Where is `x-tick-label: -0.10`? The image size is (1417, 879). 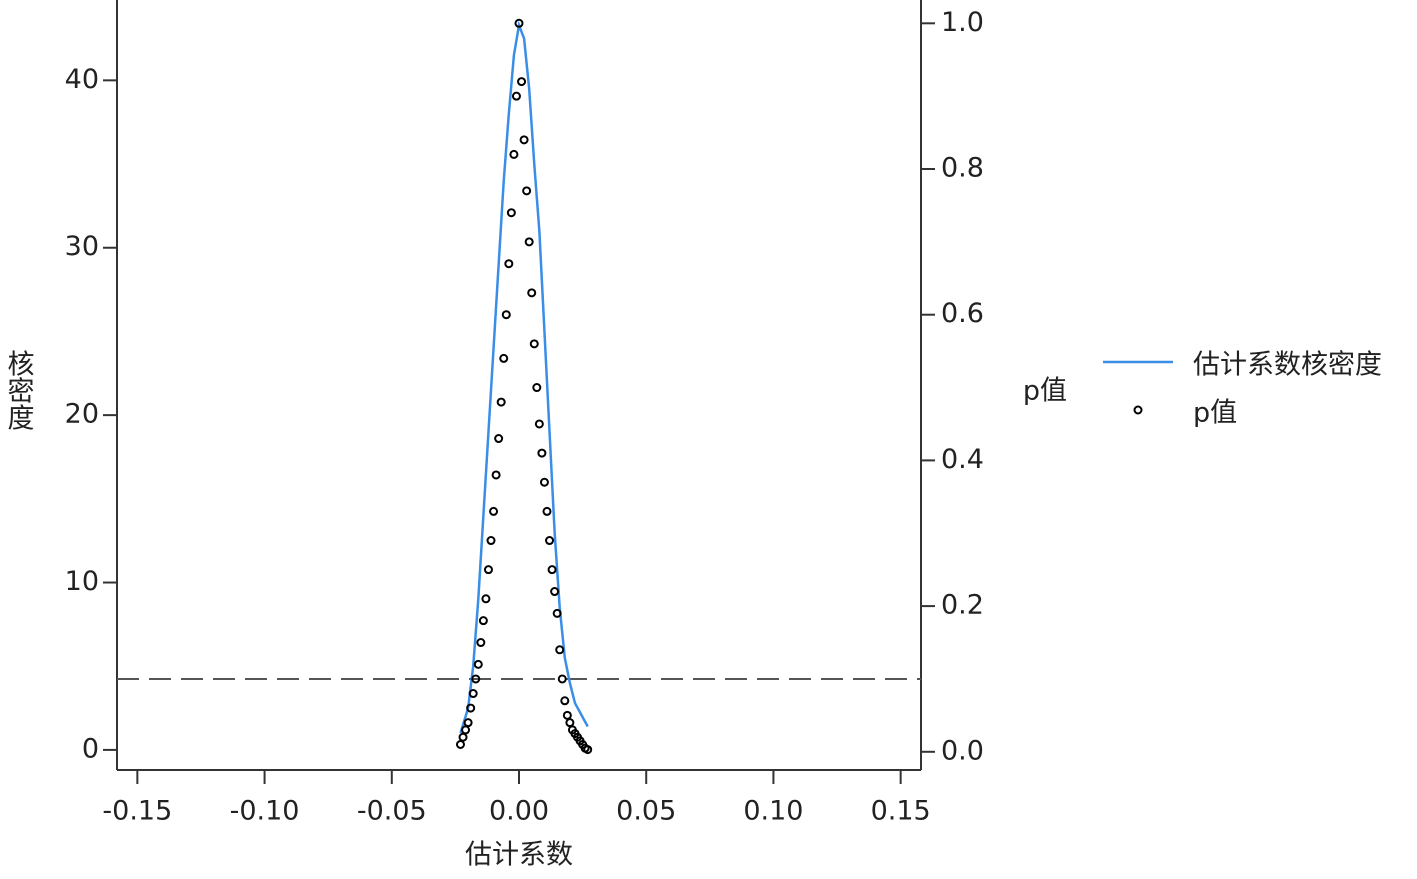
x-tick-label: -0.10 is located at coordinates (265, 811).